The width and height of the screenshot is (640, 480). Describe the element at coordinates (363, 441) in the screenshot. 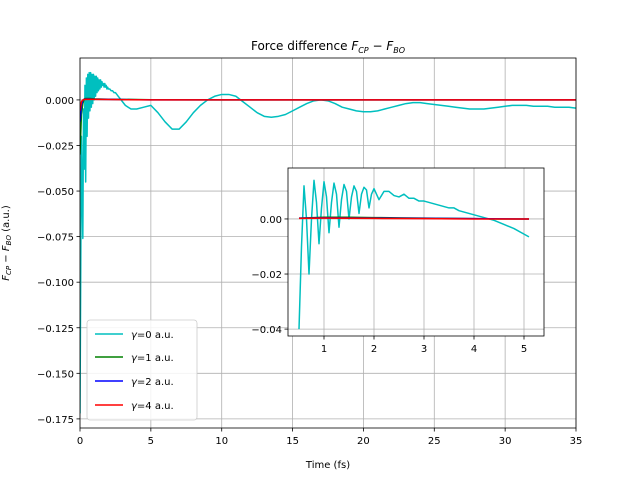

I see `x-tick-label: 20` at that location.